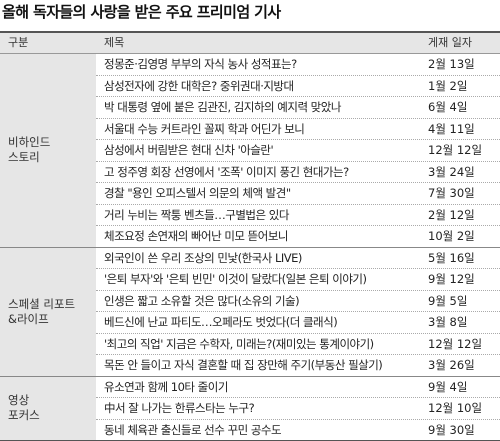 The width and height of the screenshot is (500, 441). Describe the element at coordinates (298, 194) in the screenshot. I see `table-row: 경찰 "용인 오피스텔서 의문의 체액 발견" 7월 30일` at that location.